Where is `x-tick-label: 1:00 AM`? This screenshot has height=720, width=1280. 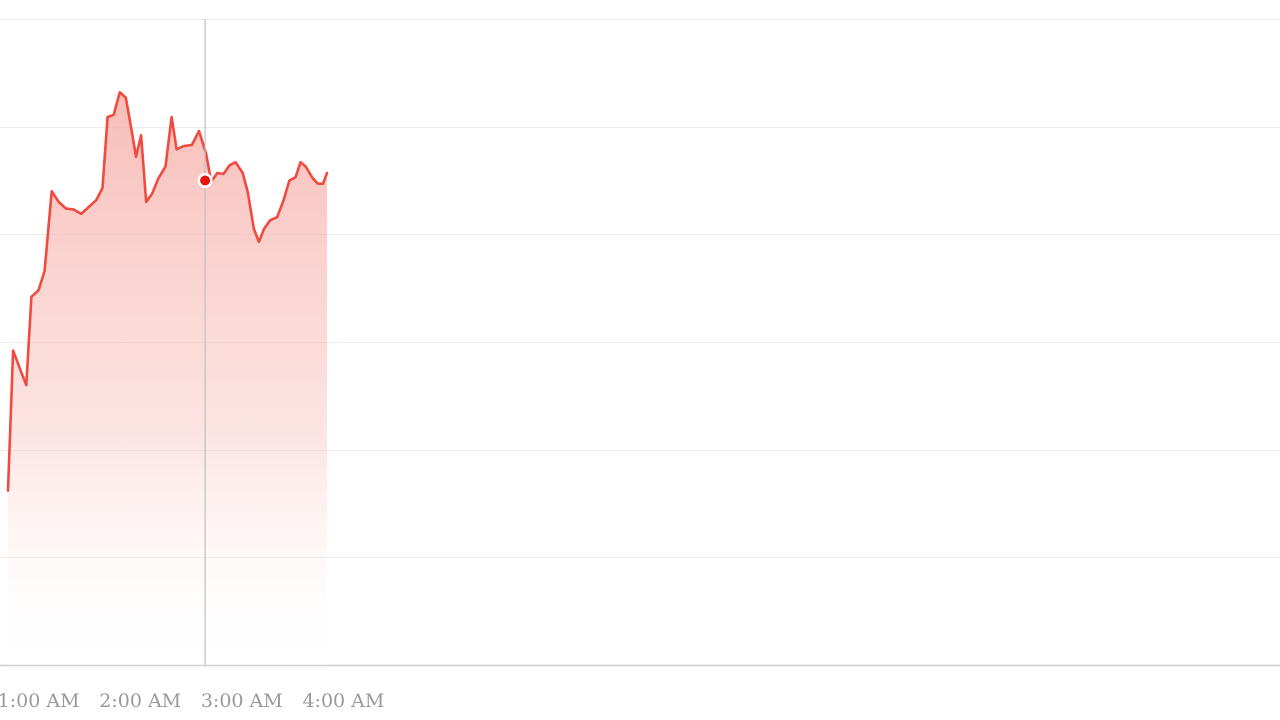
x-tick-label: 1:00 AM is located at coordinates (40, 701).